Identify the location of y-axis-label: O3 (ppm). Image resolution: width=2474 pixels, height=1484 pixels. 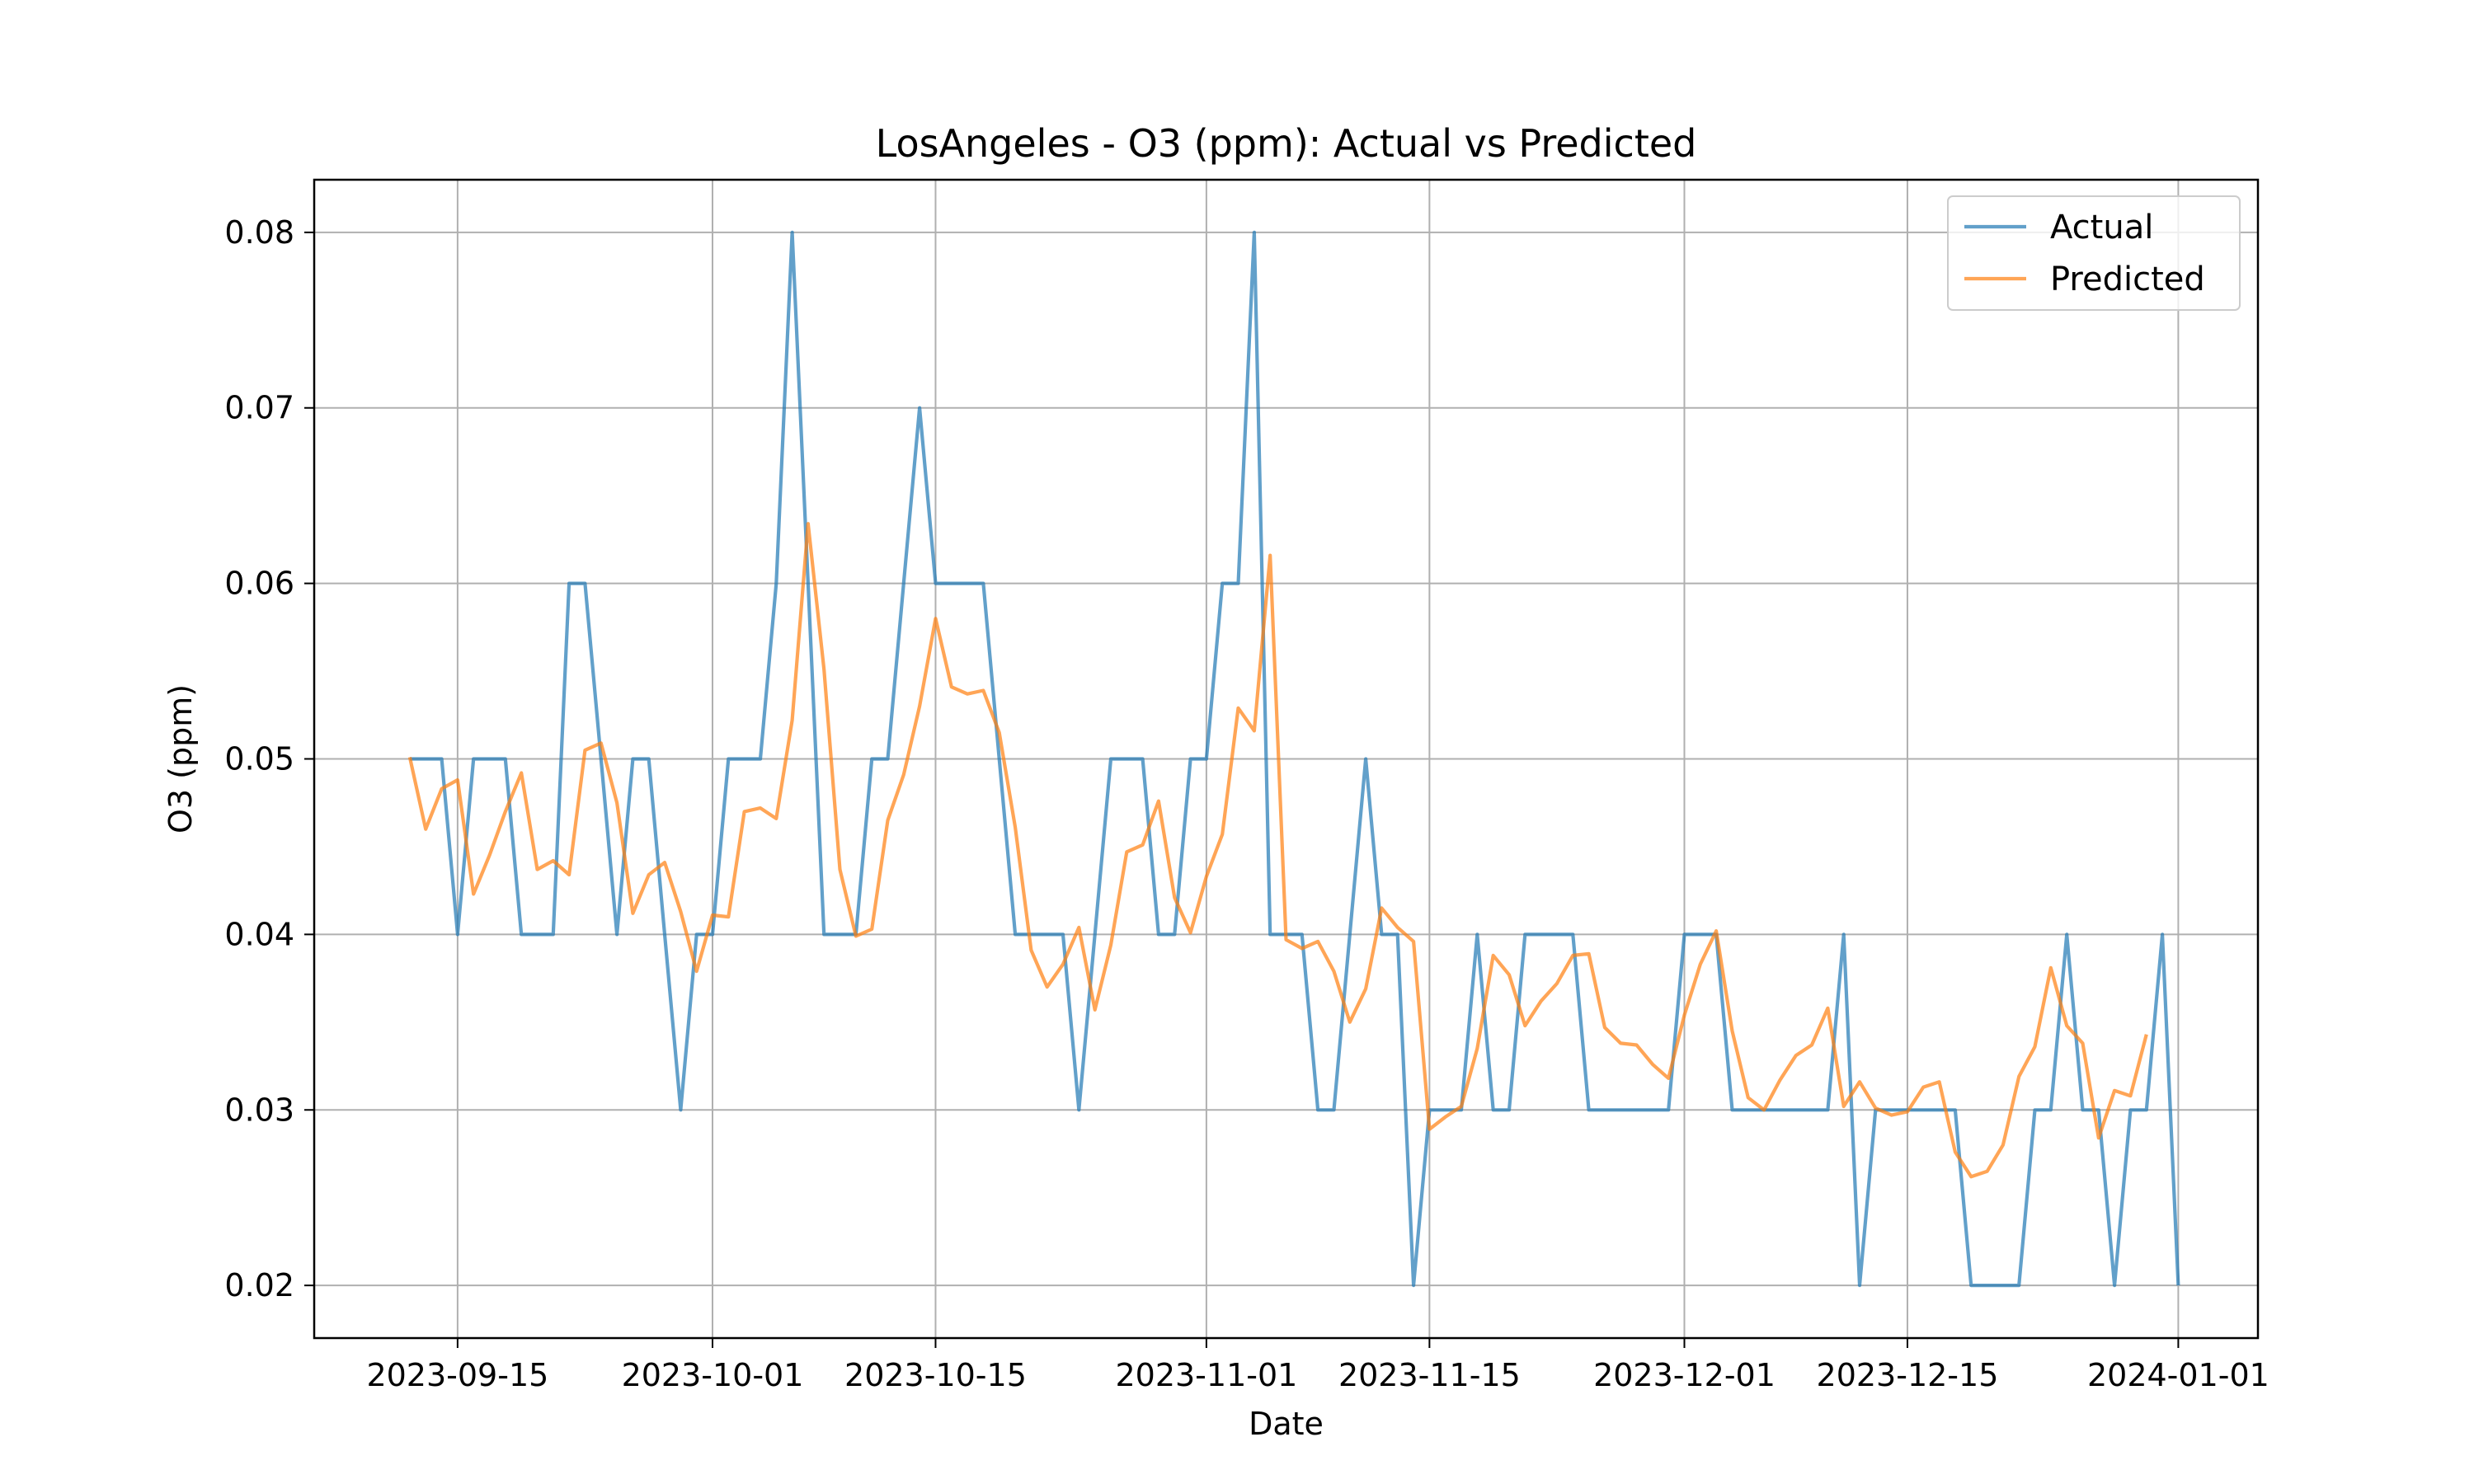
(180, 759).